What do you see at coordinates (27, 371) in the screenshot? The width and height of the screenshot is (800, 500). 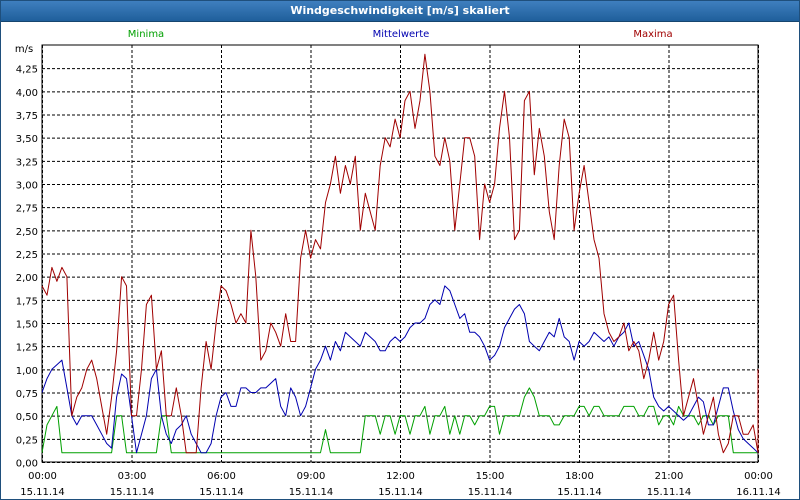 I see `y-tick-label: 1,00` at bounding box center [27, 371].